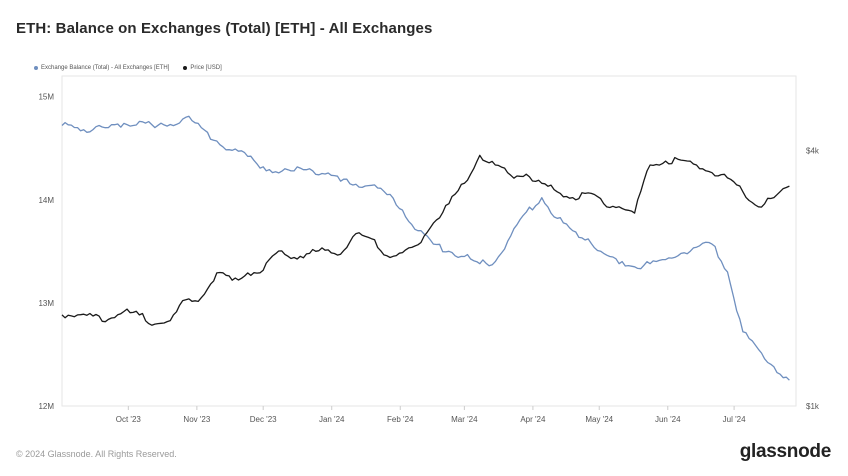 This screenshot has height=476, width=848. Describe the element at coordinates (332, 419) in the screenshot. I see `x-tick-label-3: Jan '24` at that location.